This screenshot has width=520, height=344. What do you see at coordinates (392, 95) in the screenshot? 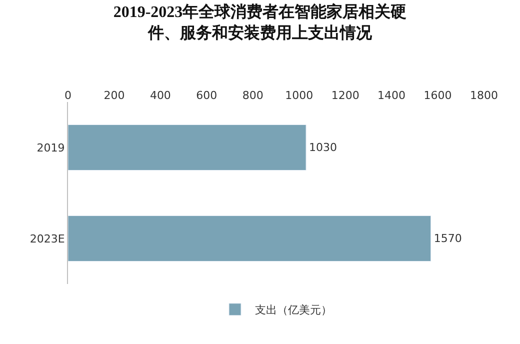
I see `x-tick-label: 1400` at bounding box center [392, 95].